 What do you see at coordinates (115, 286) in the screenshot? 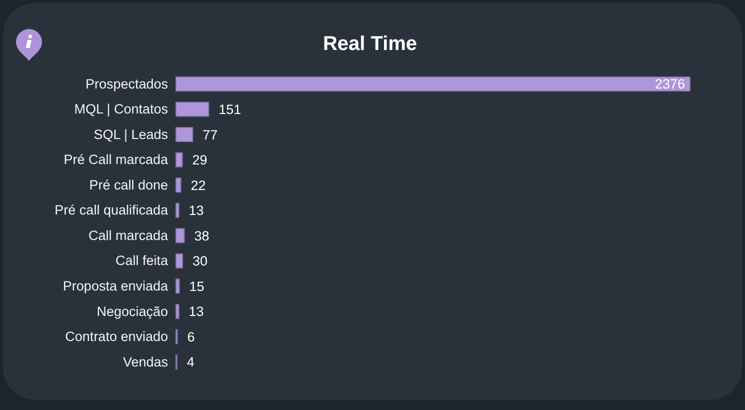
I see `y-tick-label: Proposta enviada` at bounding box center [115, 286].